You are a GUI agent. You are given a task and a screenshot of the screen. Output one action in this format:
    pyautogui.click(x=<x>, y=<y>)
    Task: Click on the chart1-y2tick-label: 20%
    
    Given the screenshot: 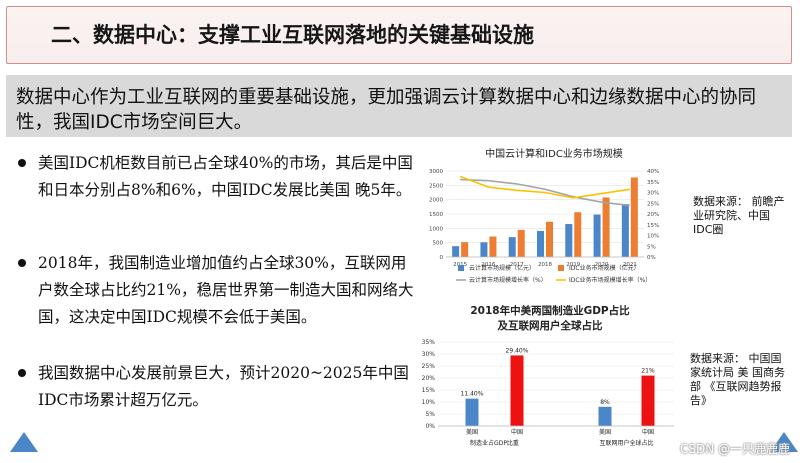 What is the action you would take?
    pyautogui.click(x=653, y=215)
    